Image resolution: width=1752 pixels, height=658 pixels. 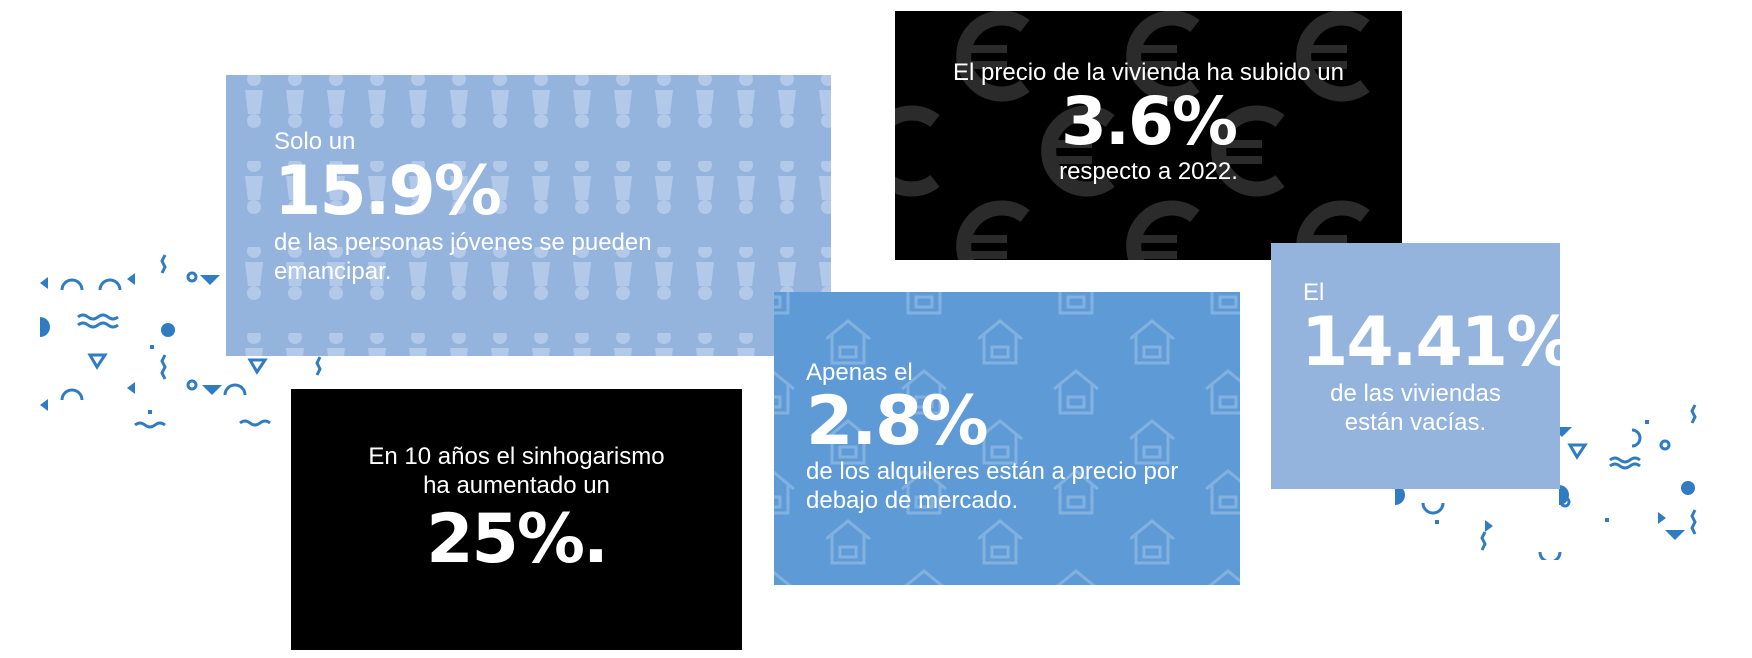 I want to click on stat-prefix: El, so click(x=1314, y=292).